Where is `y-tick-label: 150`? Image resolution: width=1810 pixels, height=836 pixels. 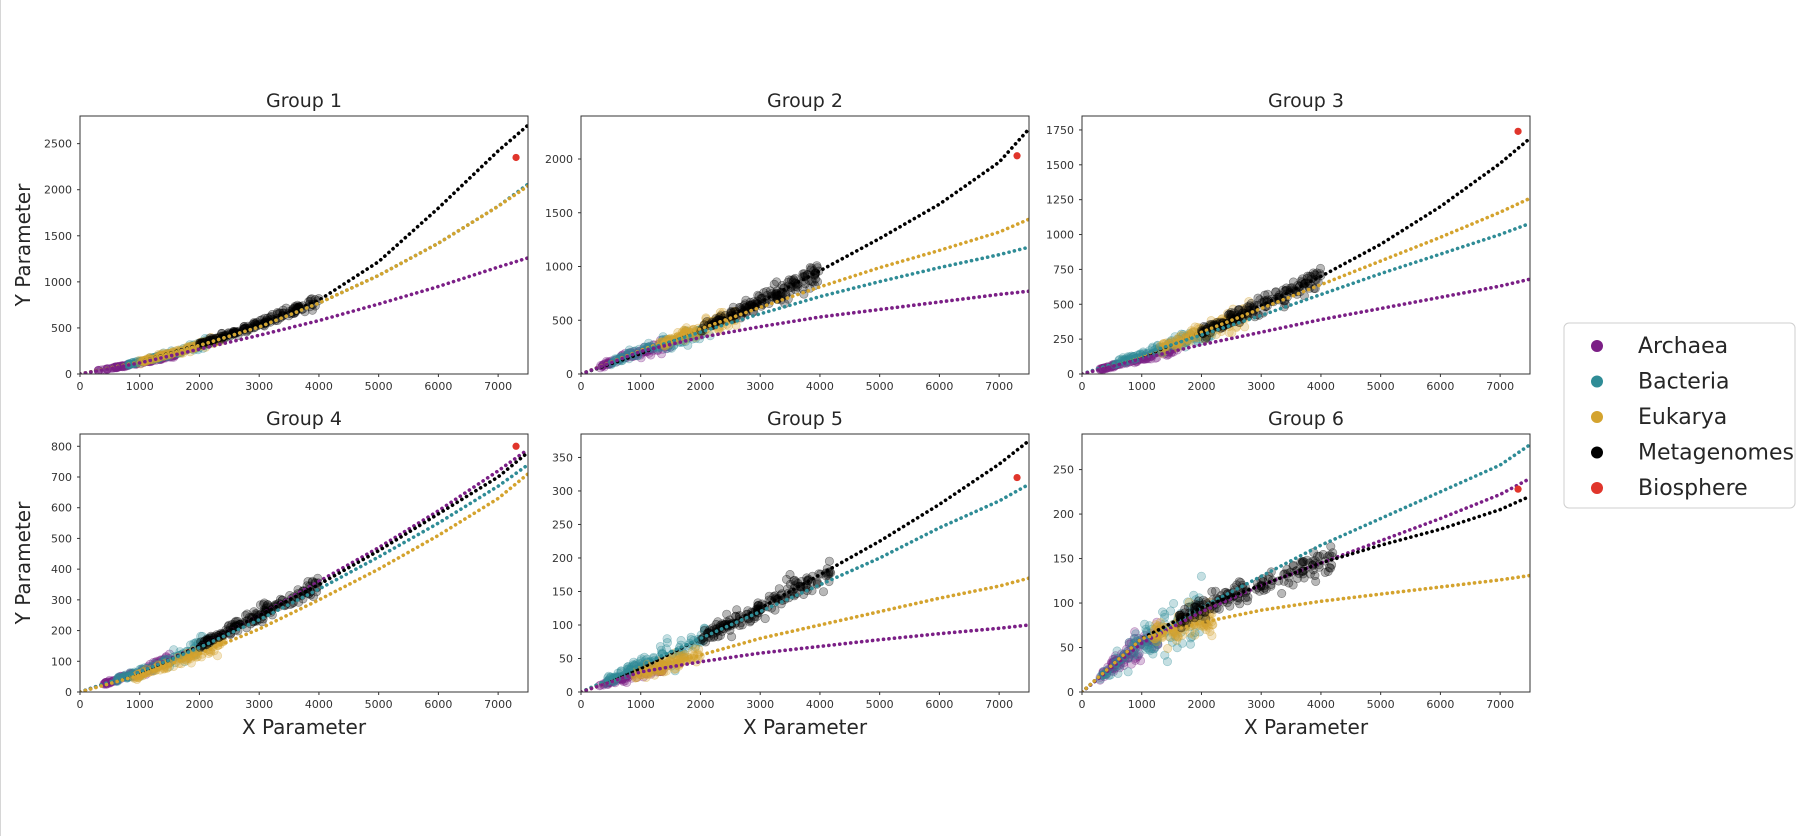
y-tick-label: 150 is located at coordinates (562, 591).